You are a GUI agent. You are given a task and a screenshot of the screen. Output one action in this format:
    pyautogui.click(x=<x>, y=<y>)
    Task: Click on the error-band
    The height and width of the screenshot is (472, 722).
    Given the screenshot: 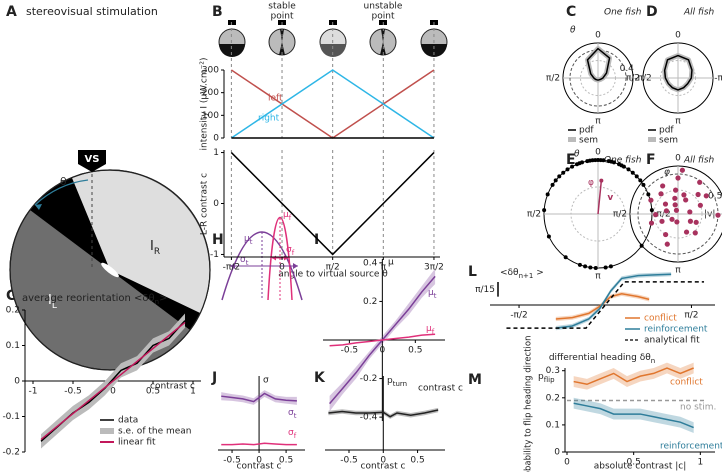 What is the action you would take?
    pyautogui.click(x=633, y=415)
    